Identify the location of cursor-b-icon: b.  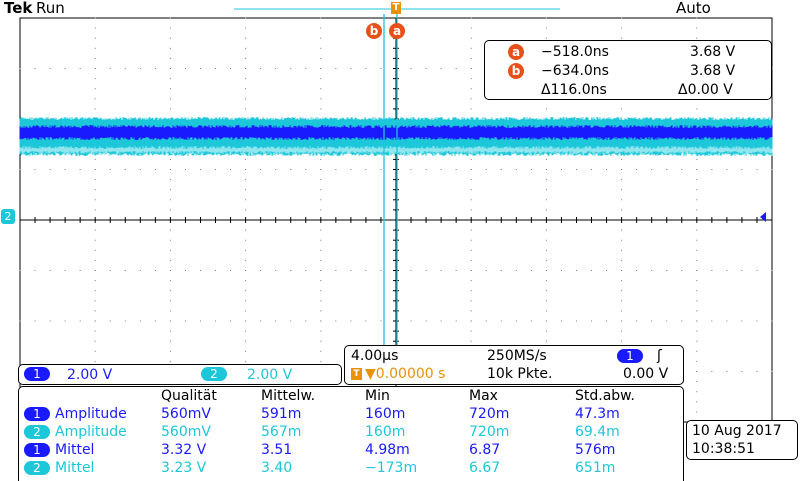
(516, 71).